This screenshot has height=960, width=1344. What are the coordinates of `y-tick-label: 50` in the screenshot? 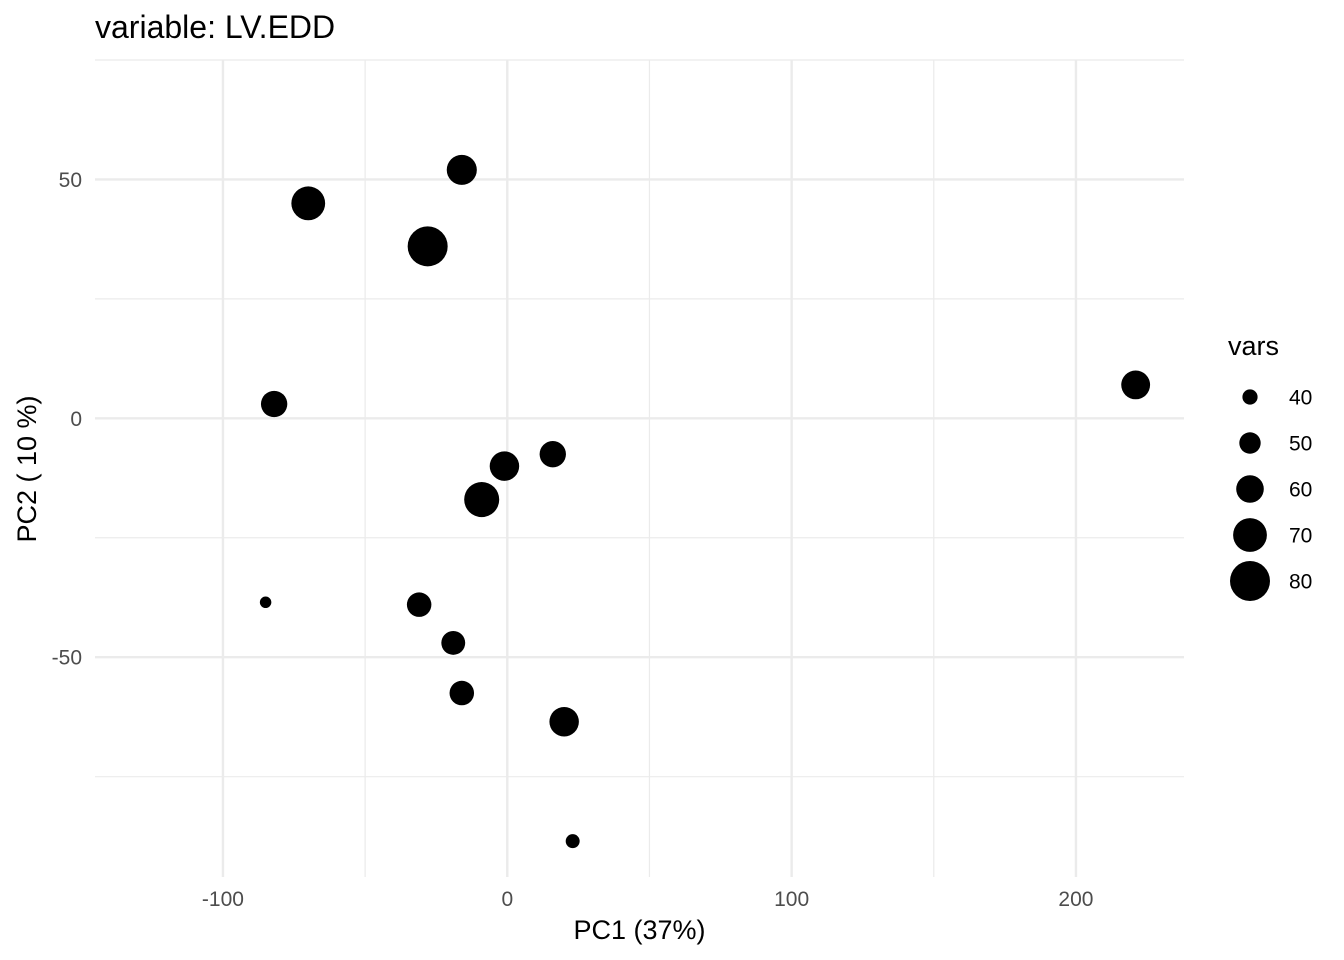 It's located at (70, 180).